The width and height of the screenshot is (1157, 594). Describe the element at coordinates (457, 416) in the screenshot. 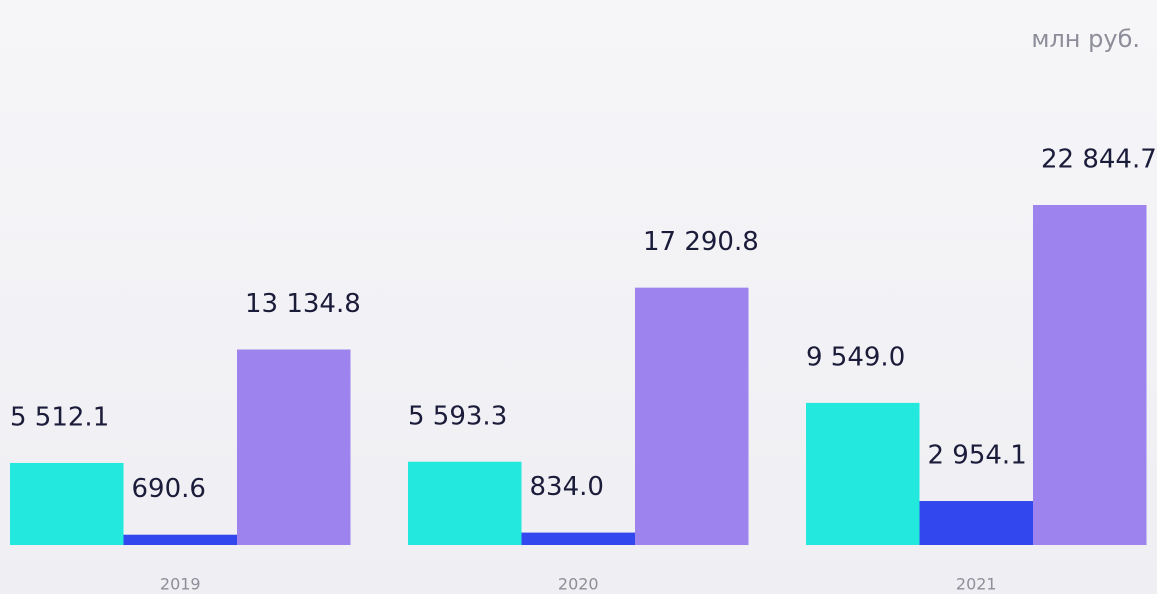

I see `value-label: 5 593.3` at that location.